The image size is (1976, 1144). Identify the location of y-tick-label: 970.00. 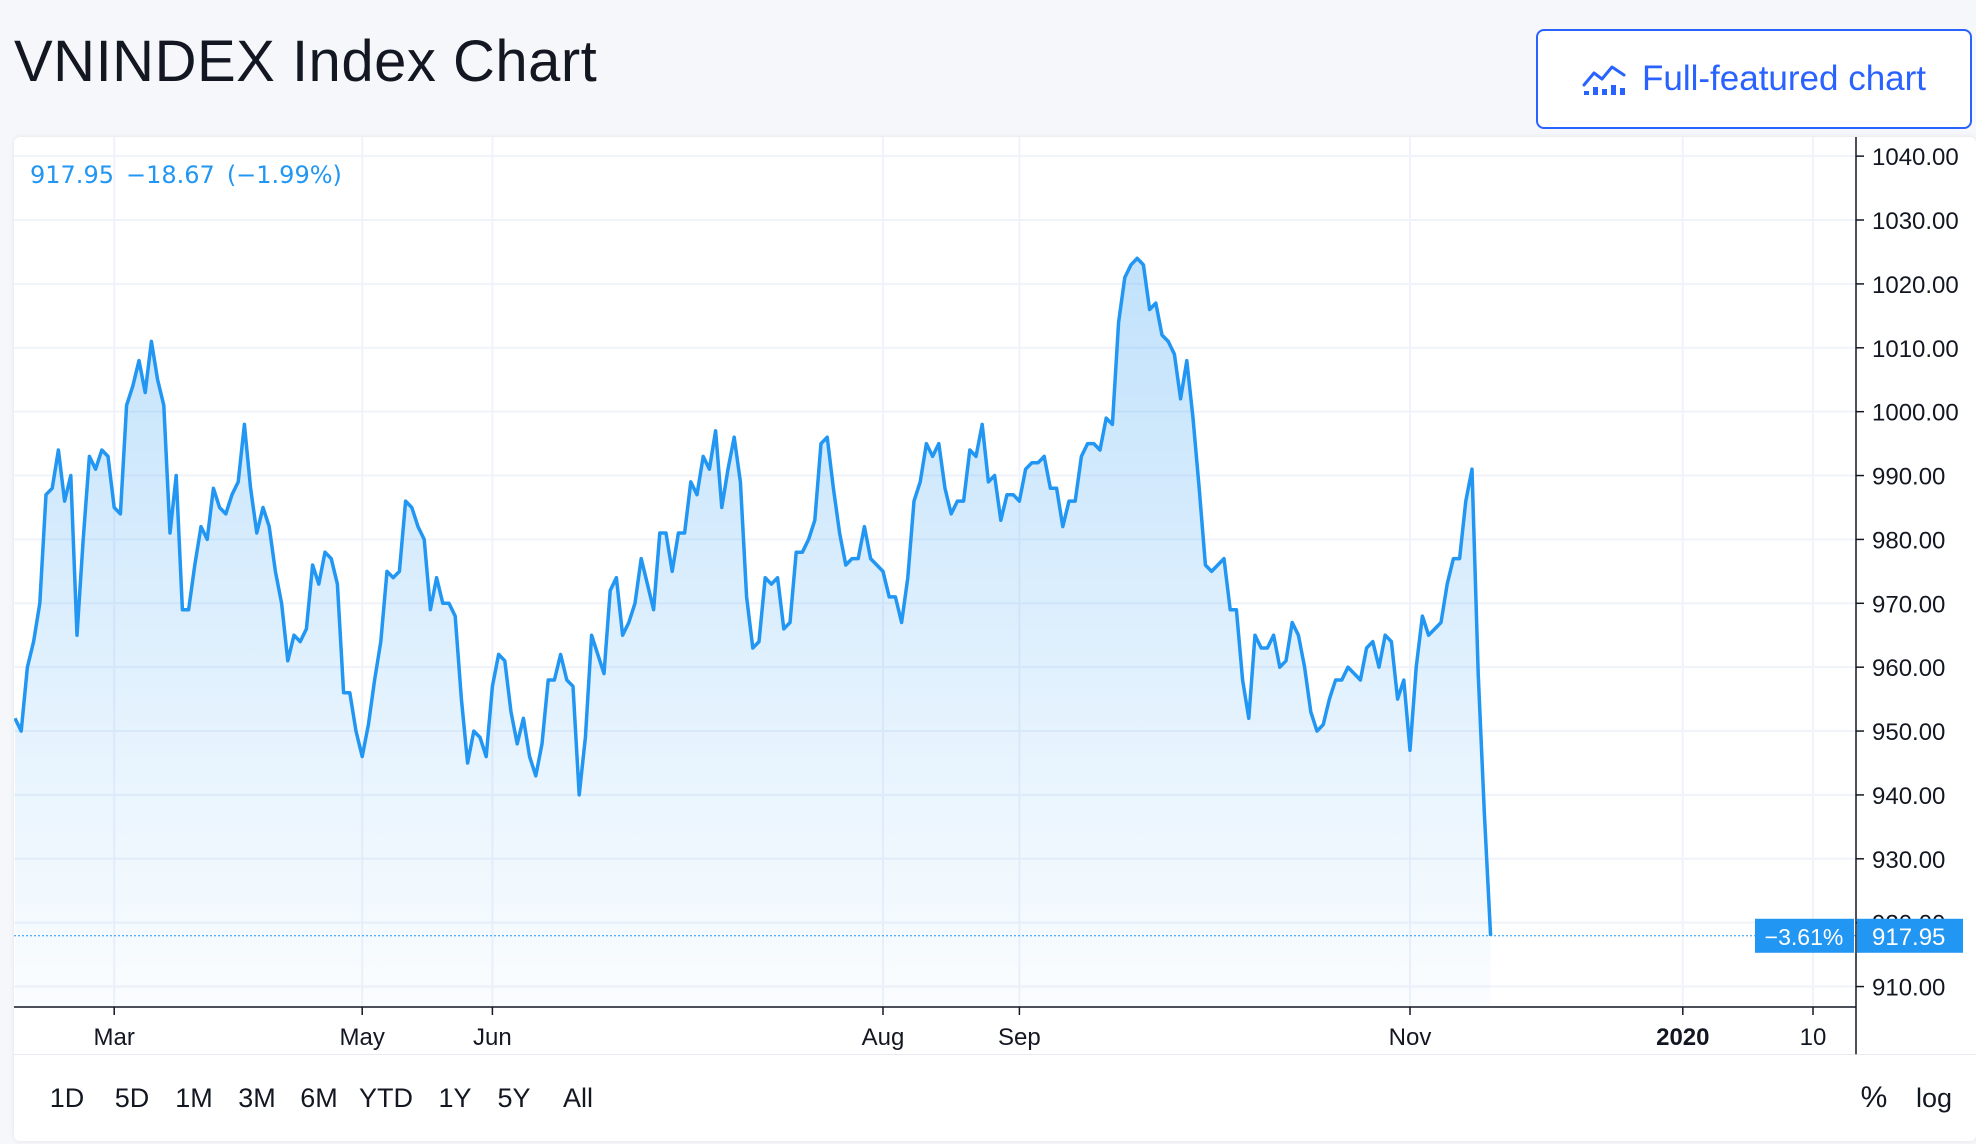
(1908, 604).